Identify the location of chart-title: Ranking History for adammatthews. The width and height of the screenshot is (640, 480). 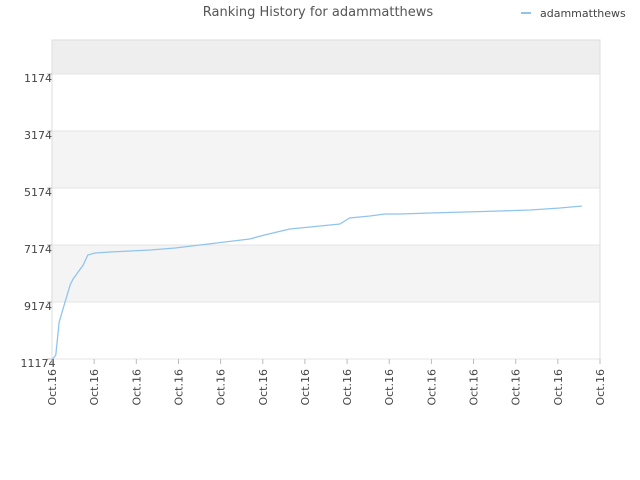
(318, 12).